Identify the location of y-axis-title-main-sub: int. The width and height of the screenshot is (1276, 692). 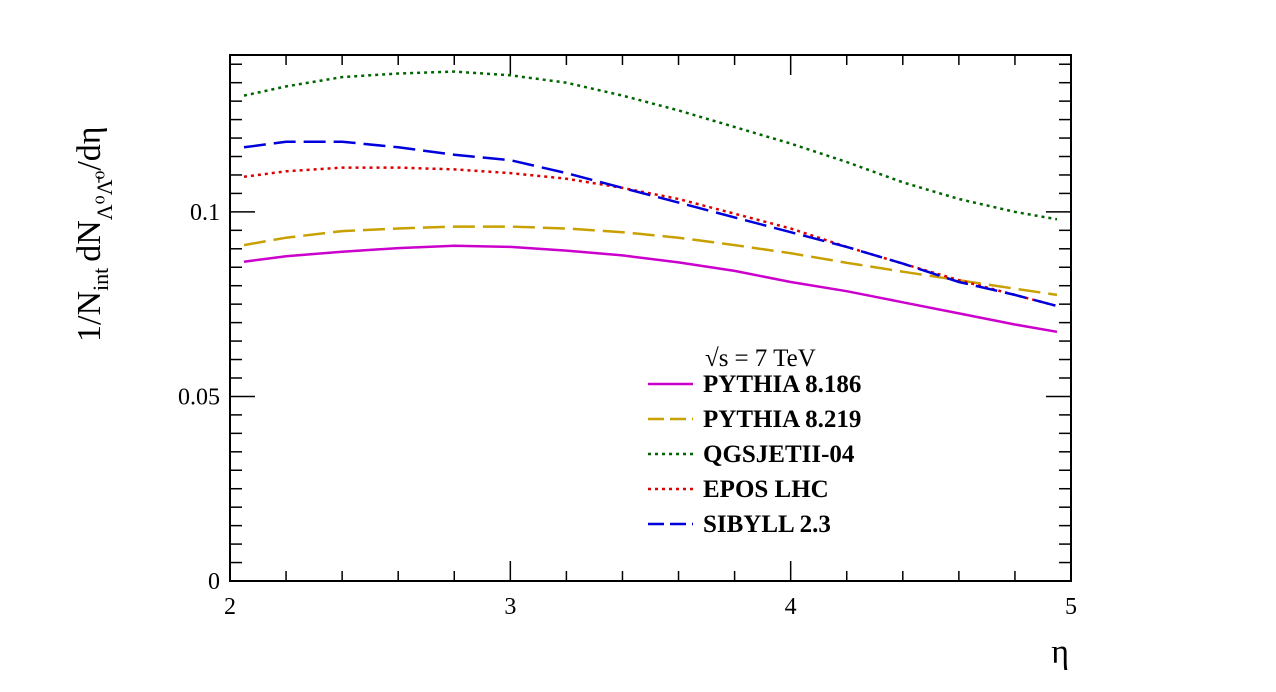
(100, 279).